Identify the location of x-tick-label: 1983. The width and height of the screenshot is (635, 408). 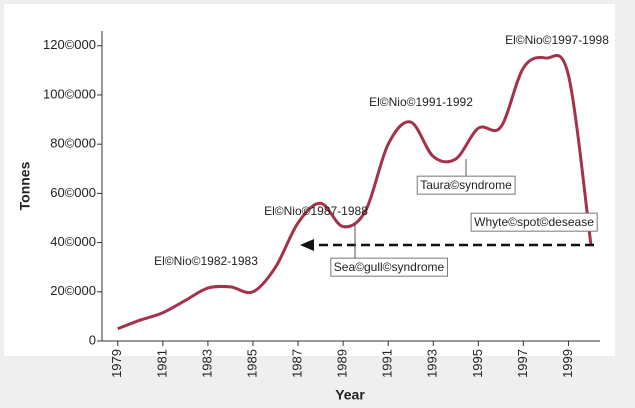
(206, 363).